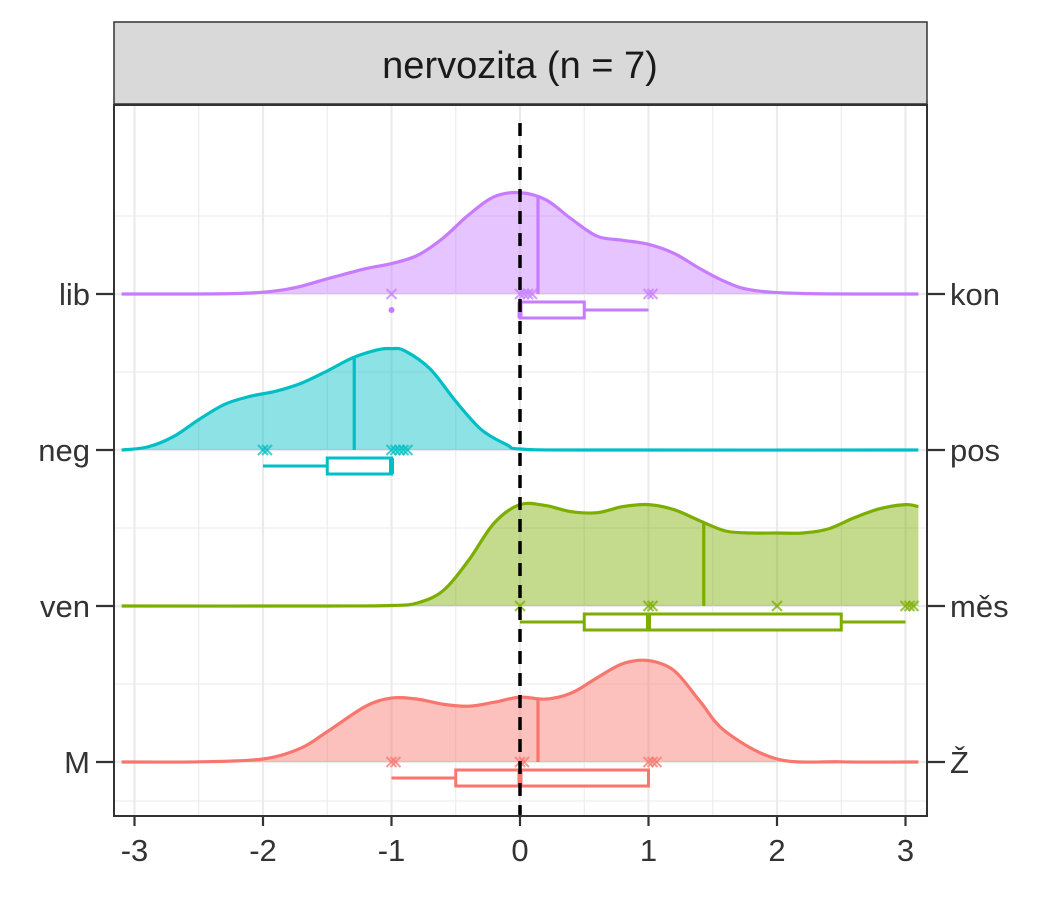 The height and width of the screenshot is (900, 1050). What do you see at coordinates (520, 66) in the screenshot?
I see `chart-title: nervozita (n = 7)` at bounding box center [520, 66].